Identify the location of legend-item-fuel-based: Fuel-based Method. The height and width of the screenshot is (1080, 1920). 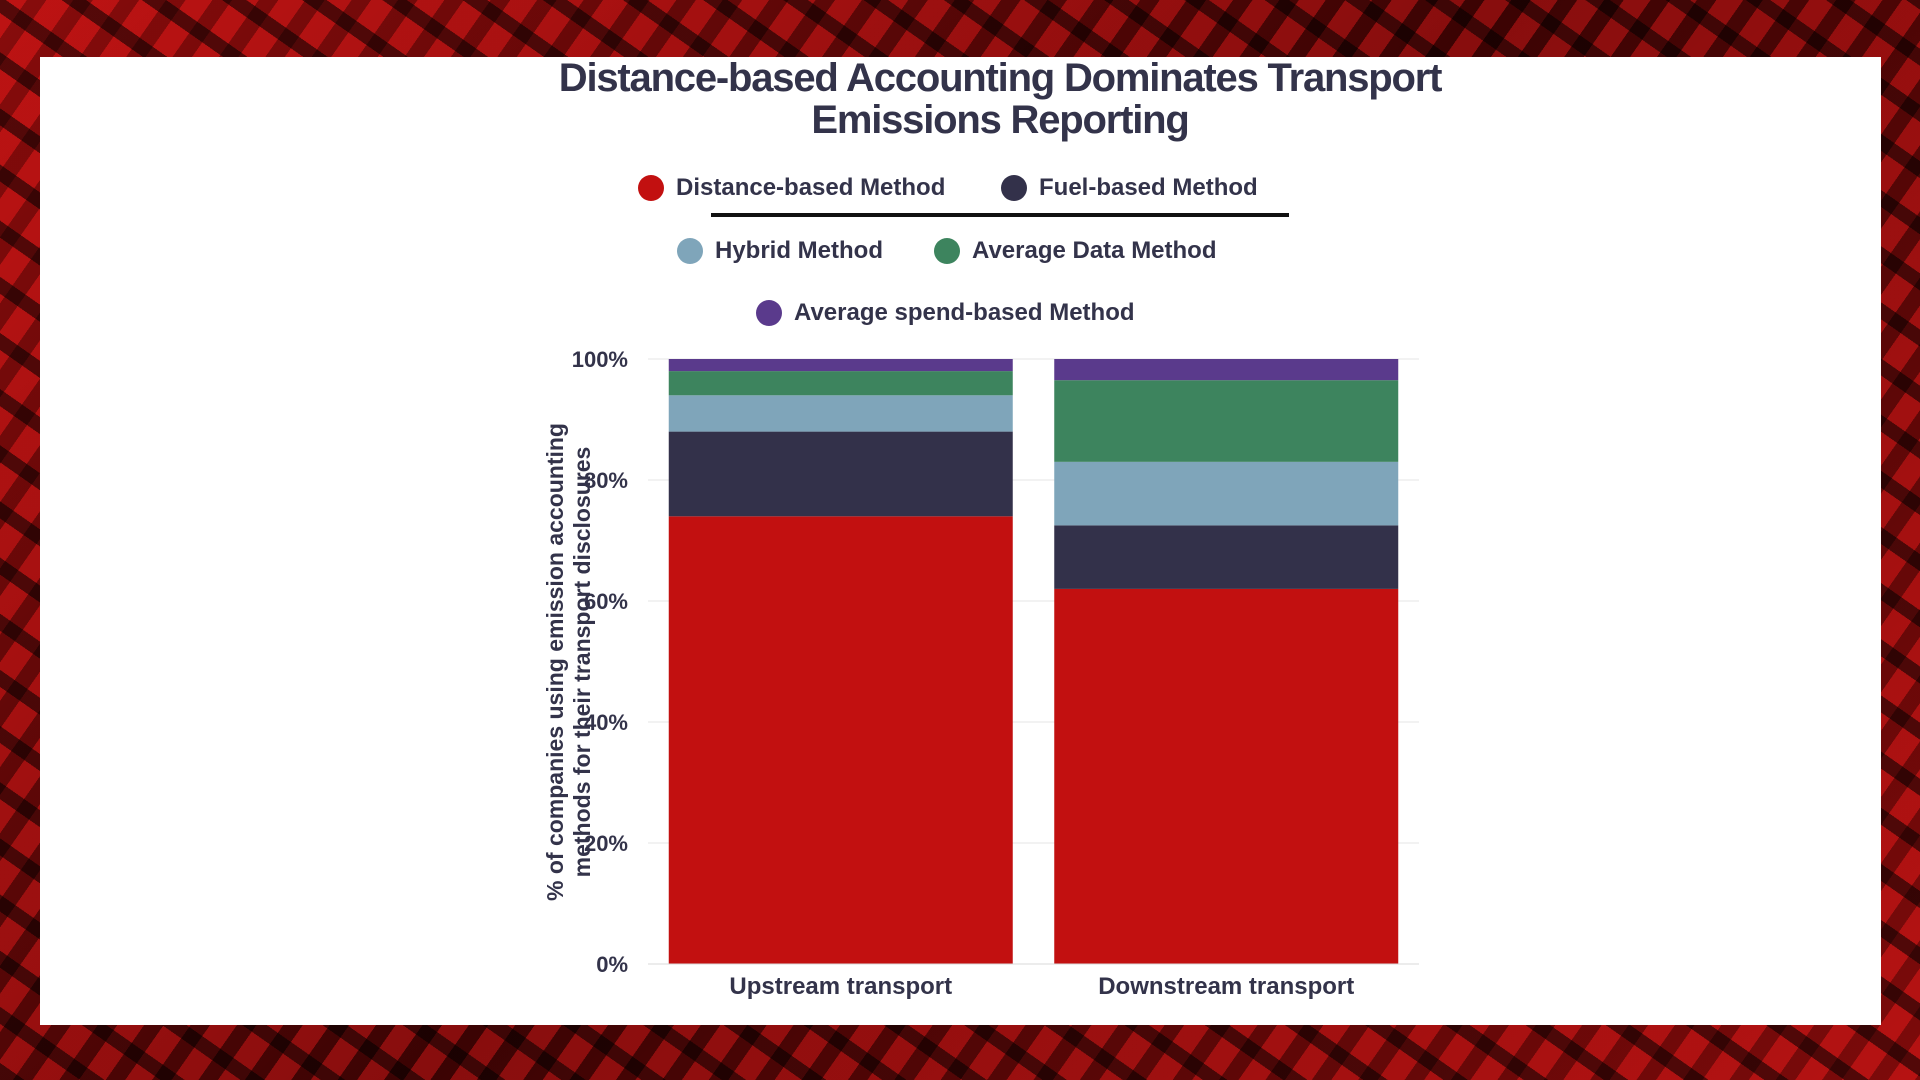
(1129, 188).